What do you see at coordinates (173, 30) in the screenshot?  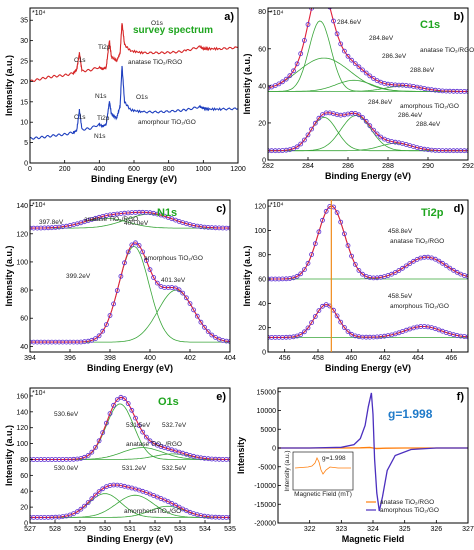 I see `annotation: survey spectrum` at bounding box center [173, 30].